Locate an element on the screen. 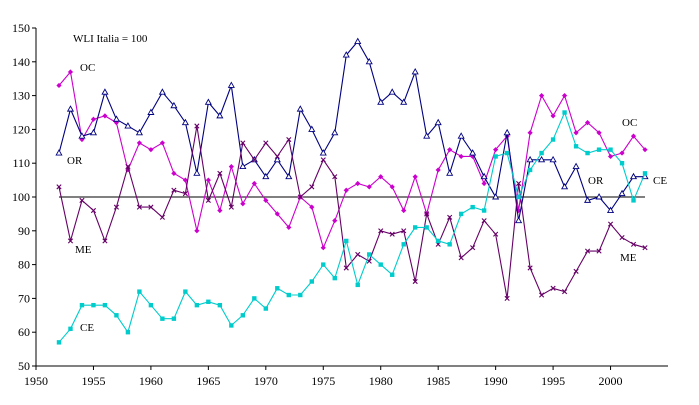  y-tick-label: 110 is located at coordinates (21, 163).